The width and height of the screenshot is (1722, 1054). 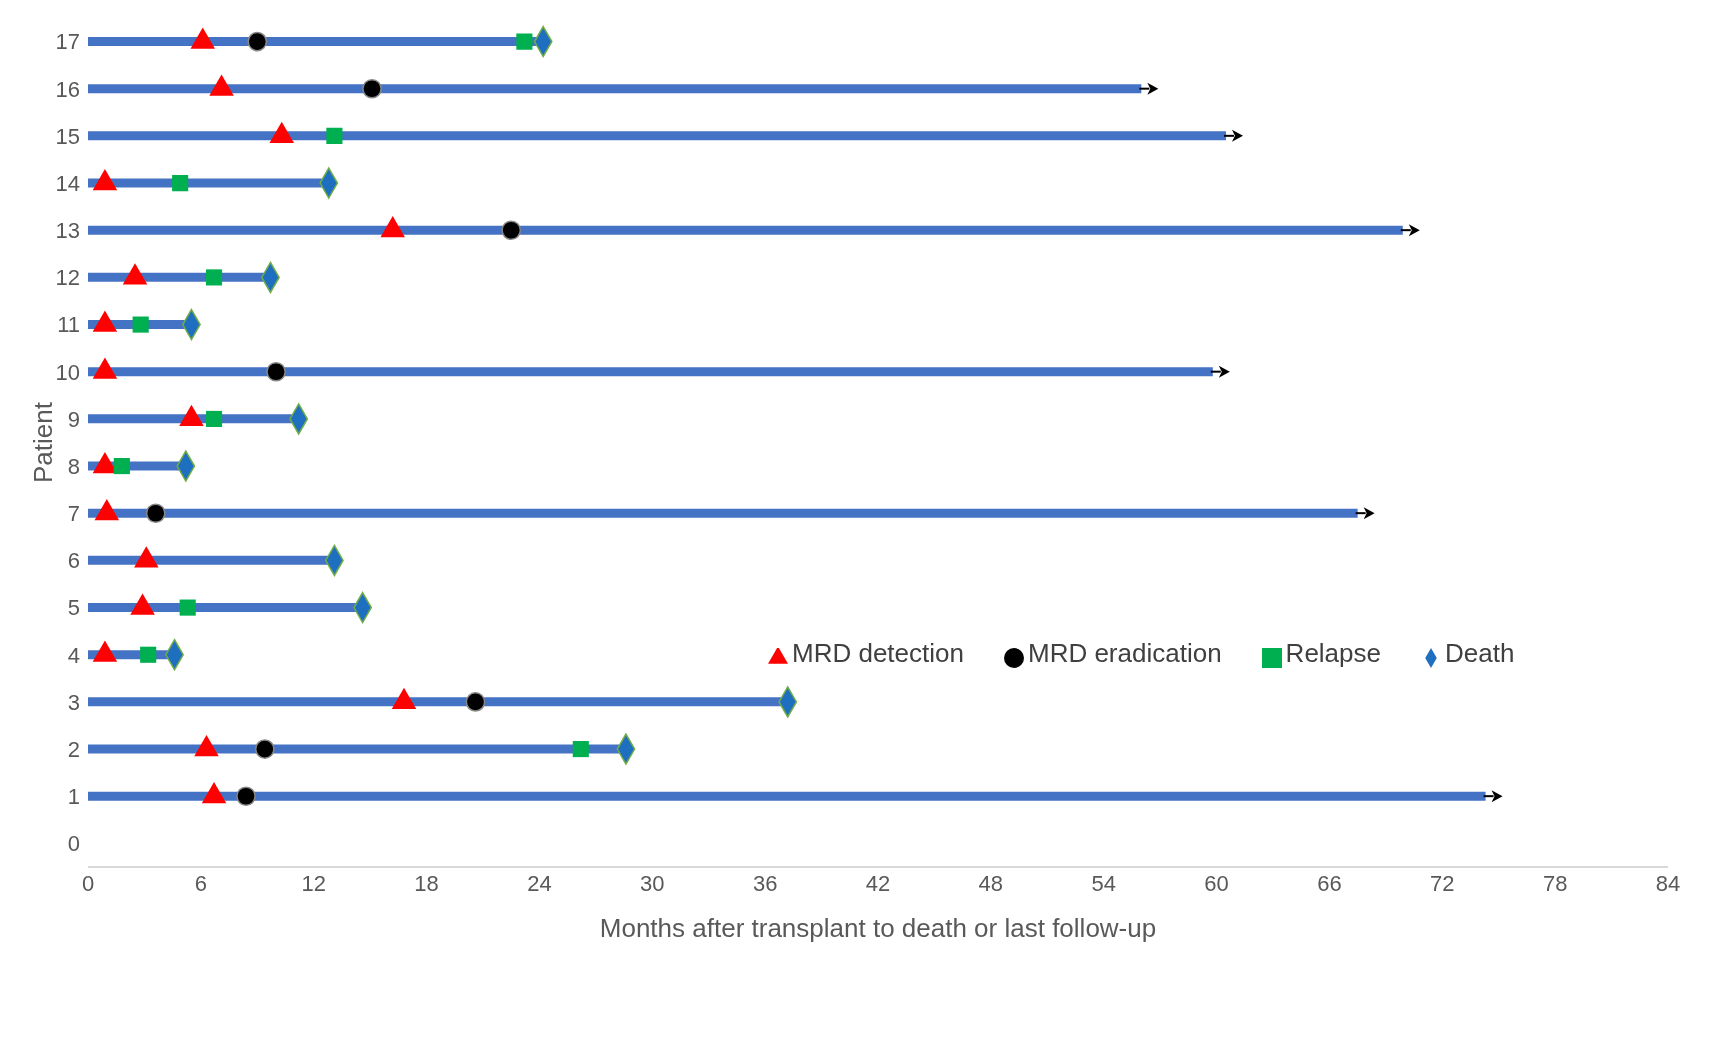 What do you see at coordinates (1333, 653) in the screenshot?
I see `legend-label: Relapse` at bounding box center [1333, 653].